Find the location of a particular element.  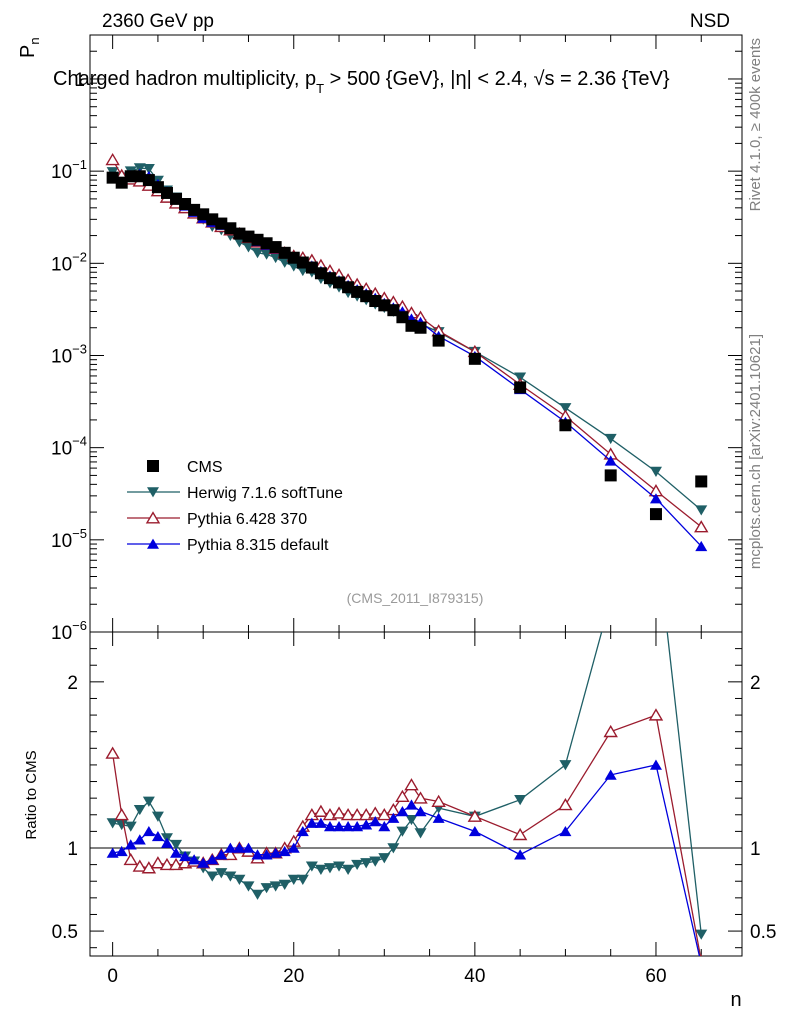

side-label-bottom: mcplots.cern.ch [arXiv:2401.10621] is located at coordinates (755, 451).